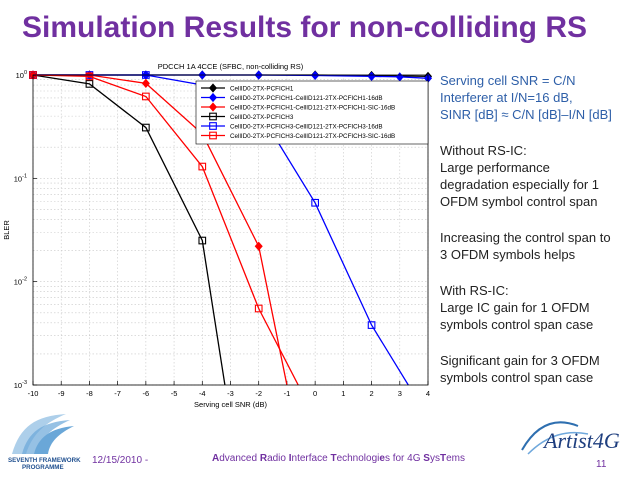 Image resolution: width=638 pixels, height=478 pixels. I want to click on x-tick-label: -8, so click(89, 393).